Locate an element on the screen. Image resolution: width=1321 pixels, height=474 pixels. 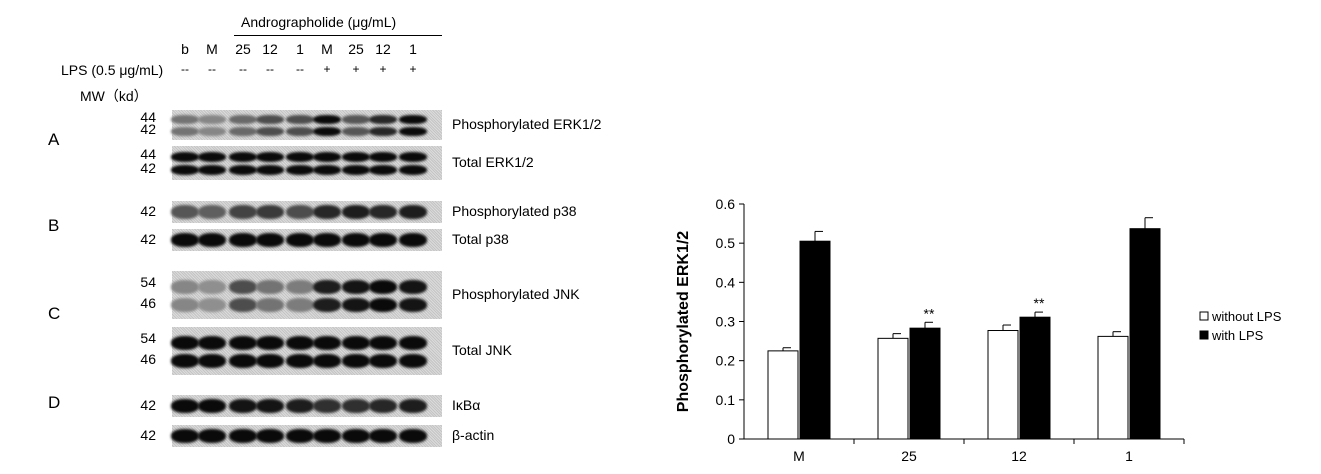
lane-label: M is located at coordinates (212, 49).